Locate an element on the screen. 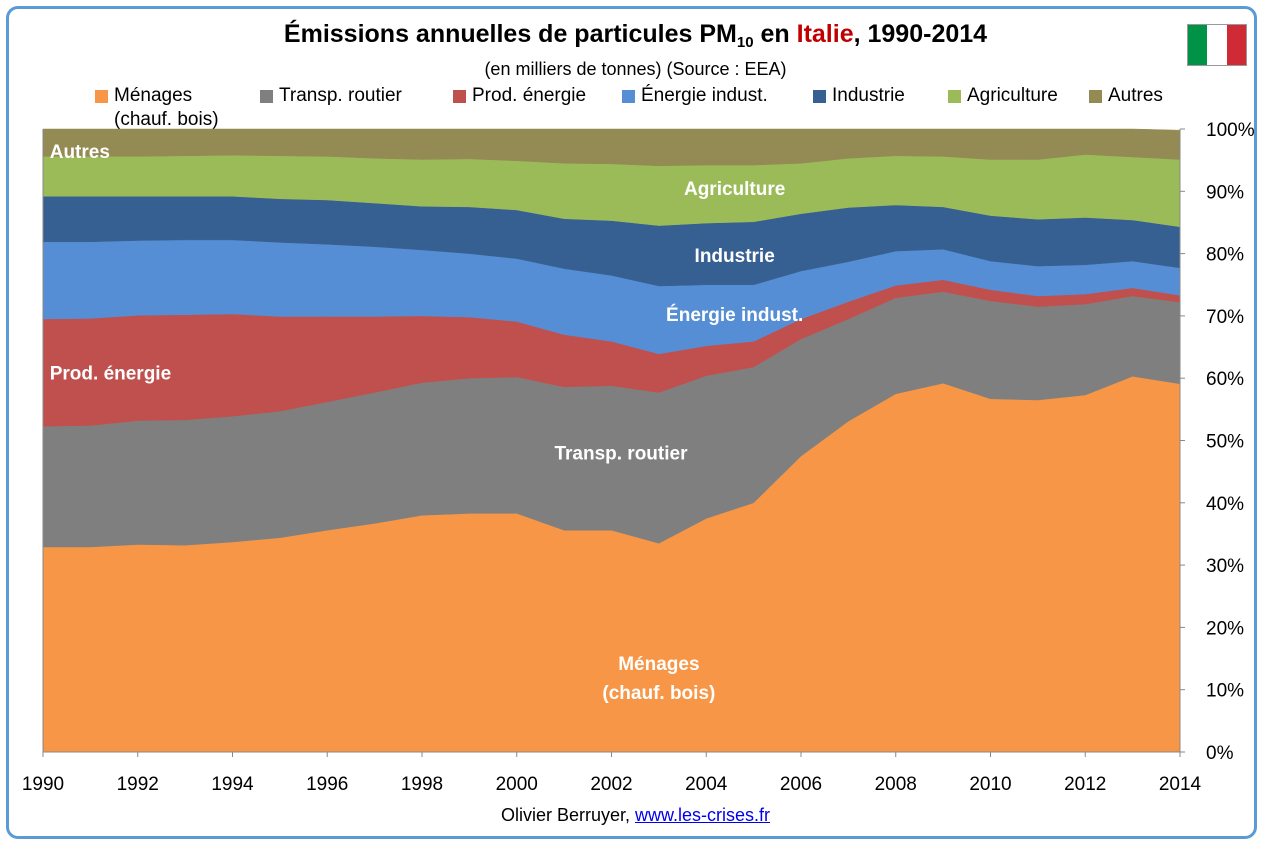 The width and height of the screenshot is (1271, 849). x-tick-label: 2006 is located at coordinates (801, 784).